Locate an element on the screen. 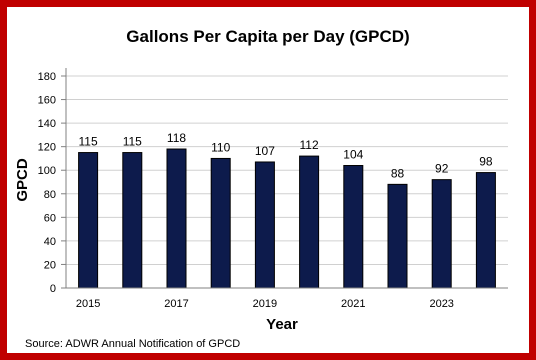 This screenshot has height=360, width=536. y-tick-label: 140 is located at coordinates (47, 124).